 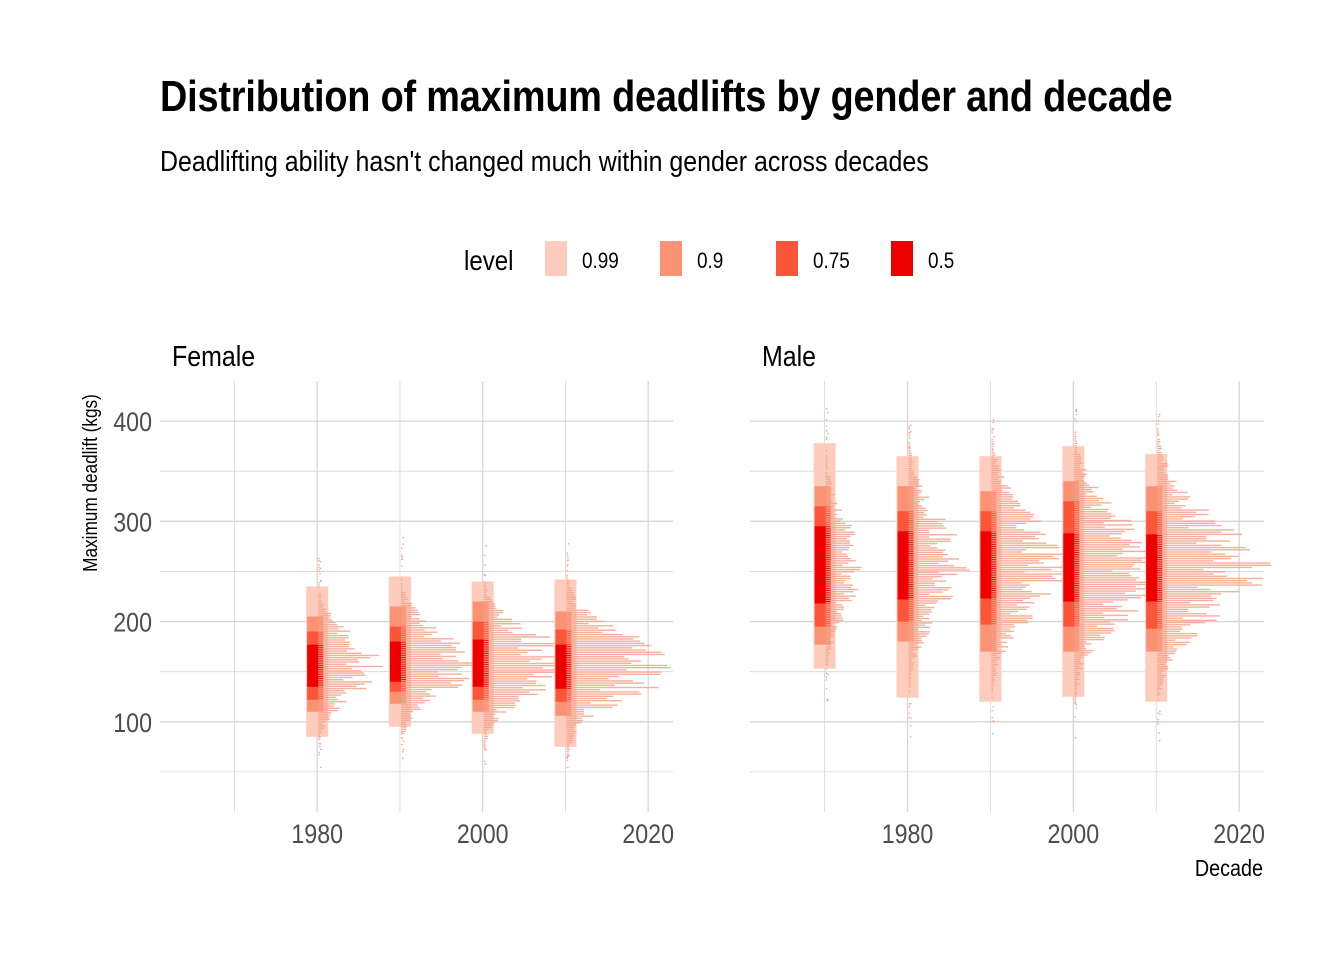 What do you see at coordinates (1214, 577) in the screenshot?
I see `histogram` at bounding box center [1214, 577].